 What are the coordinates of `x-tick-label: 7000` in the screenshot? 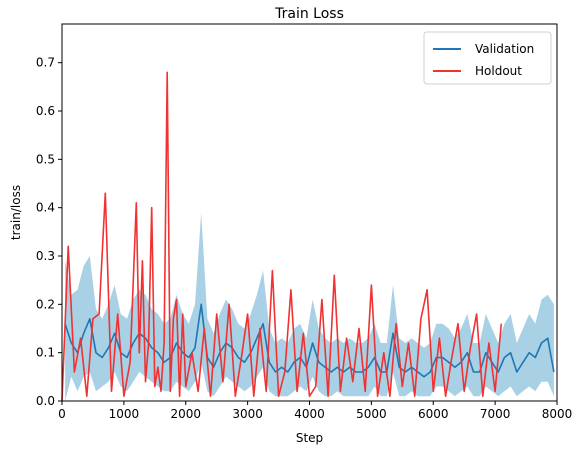 It's located at (495, 414).